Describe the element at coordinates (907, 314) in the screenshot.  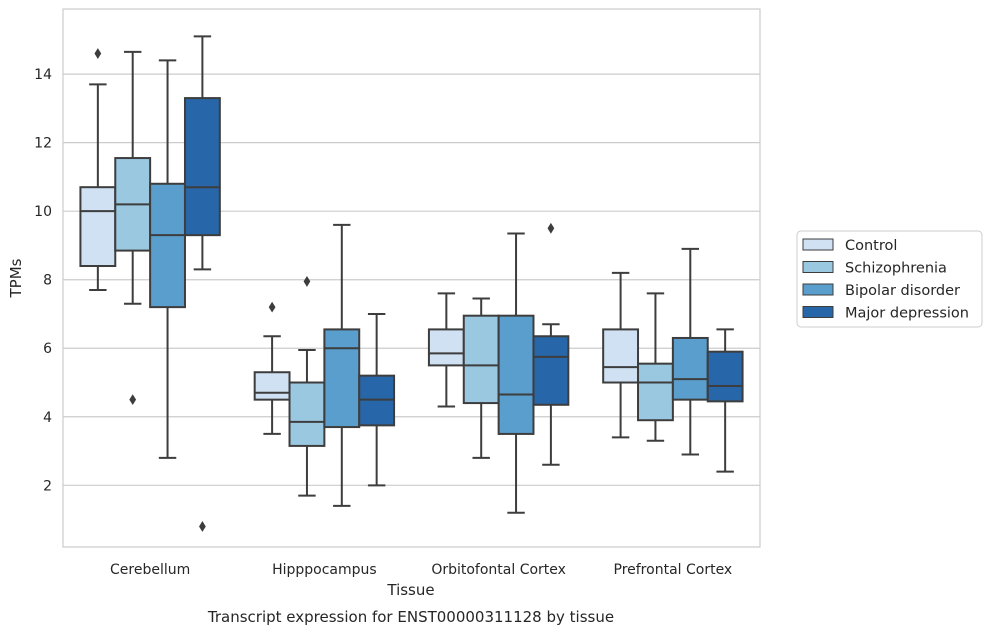
I see `legend-label-3: Major depression` at that location.